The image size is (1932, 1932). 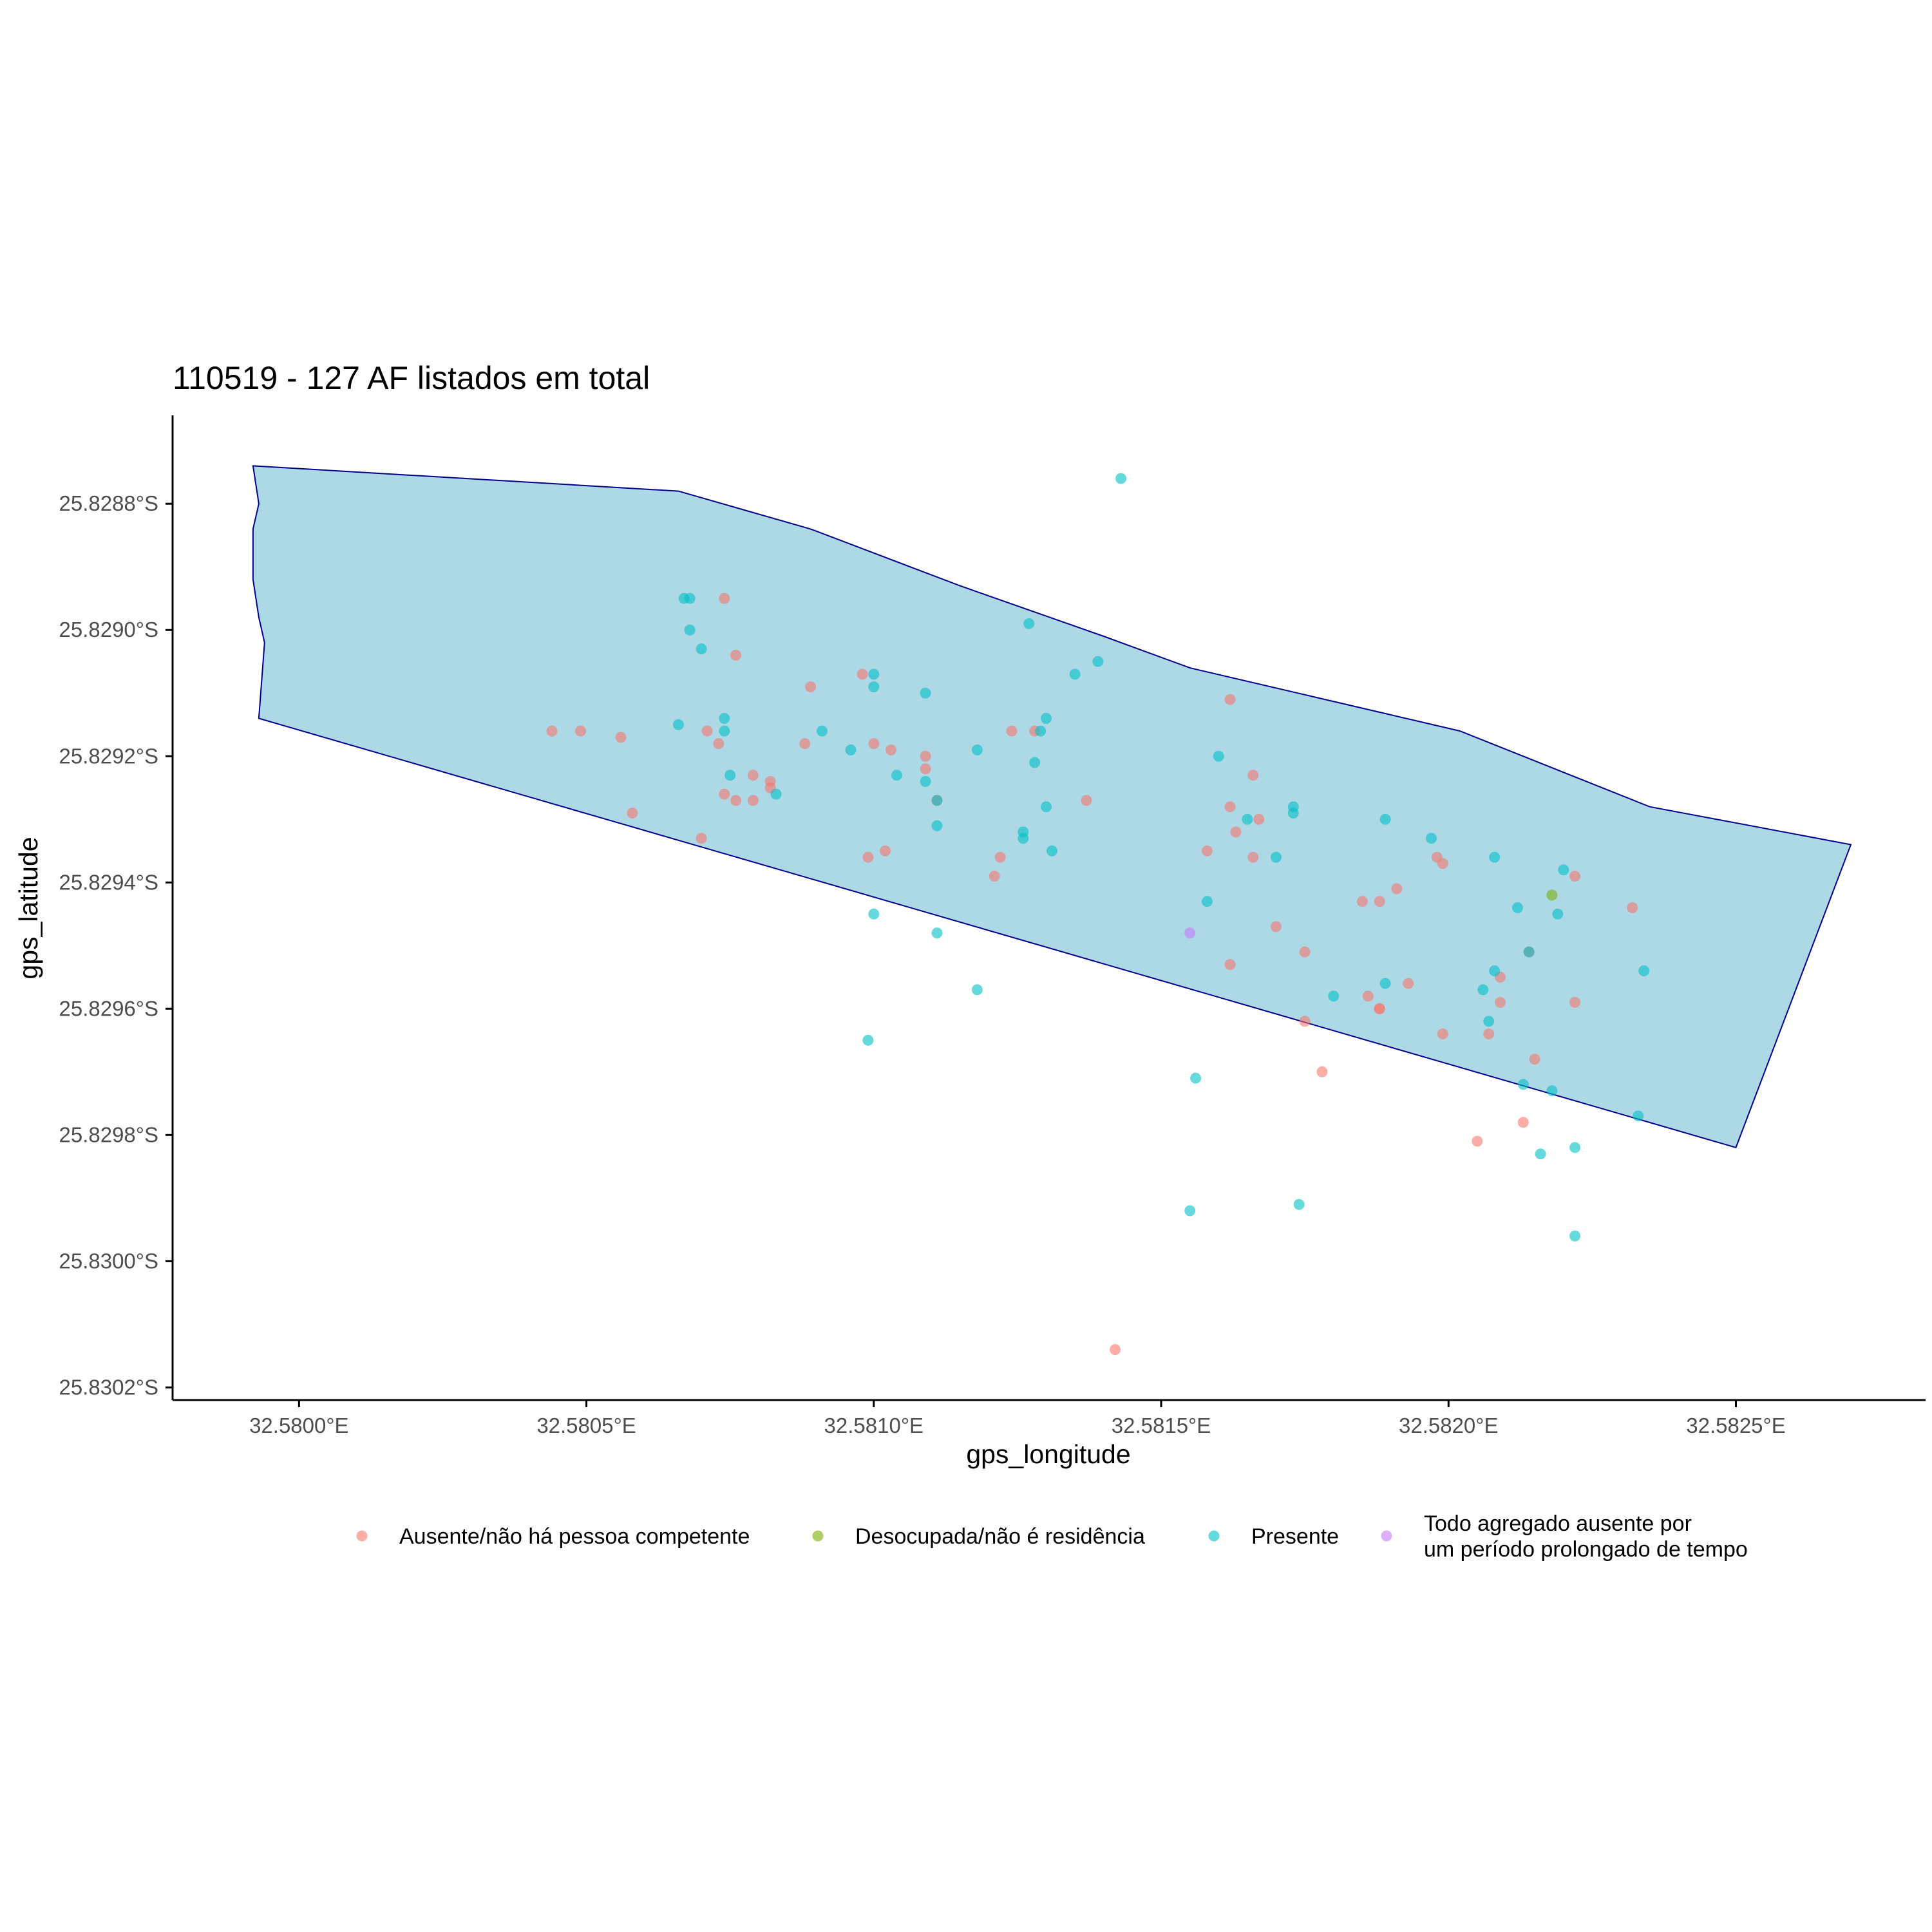 I want to click on y-tick-label: 25.8300°S, so click(x=109, y=1261).